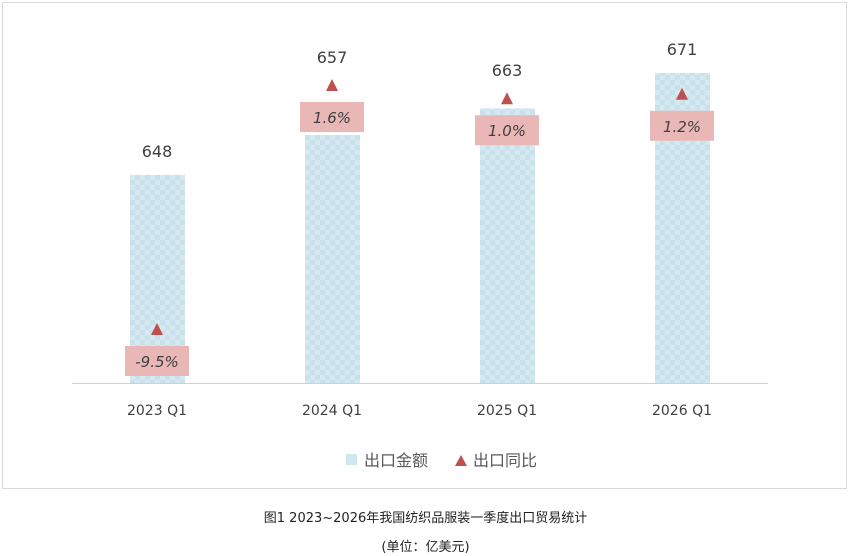  I want to click on x-tick-label: 2025 Q1, so click(507, 411).